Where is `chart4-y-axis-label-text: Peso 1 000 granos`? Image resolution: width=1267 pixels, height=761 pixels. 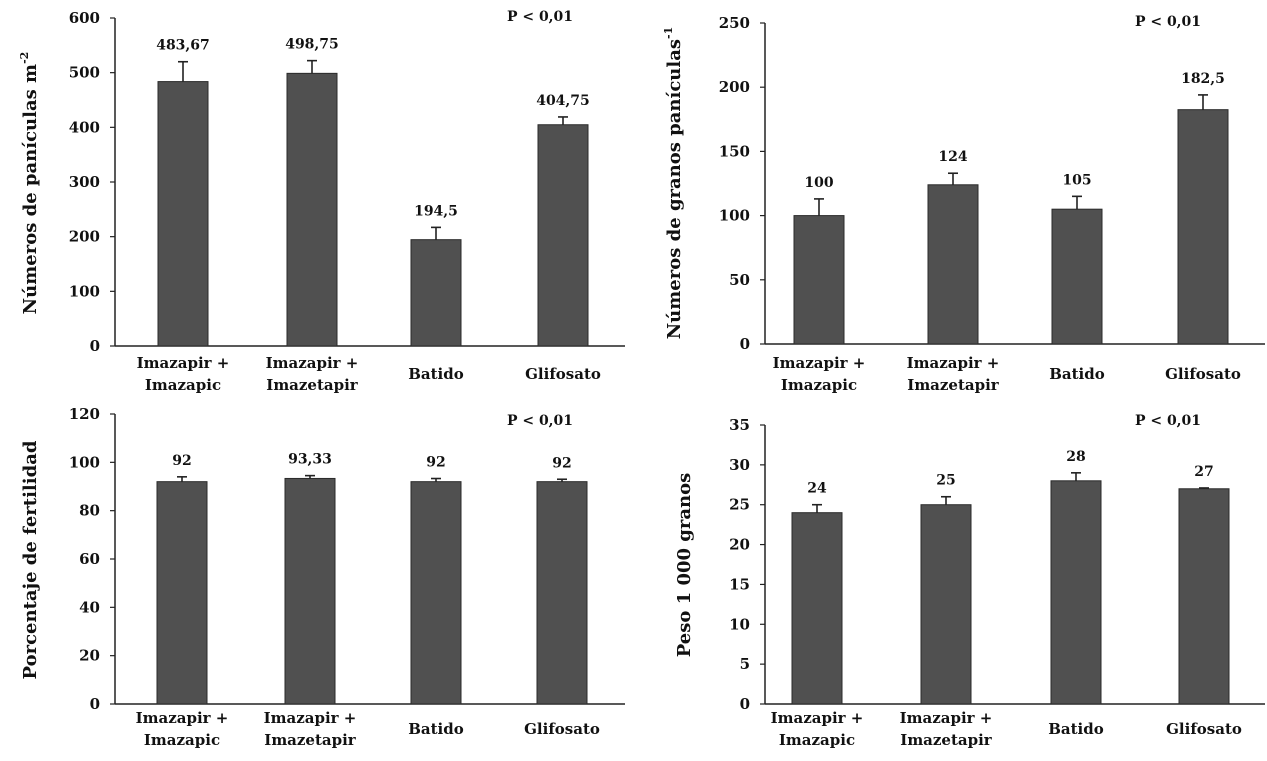
chart4-y-axis-label-text: Peso 1 000 granos is located at coordinates (684, 565).